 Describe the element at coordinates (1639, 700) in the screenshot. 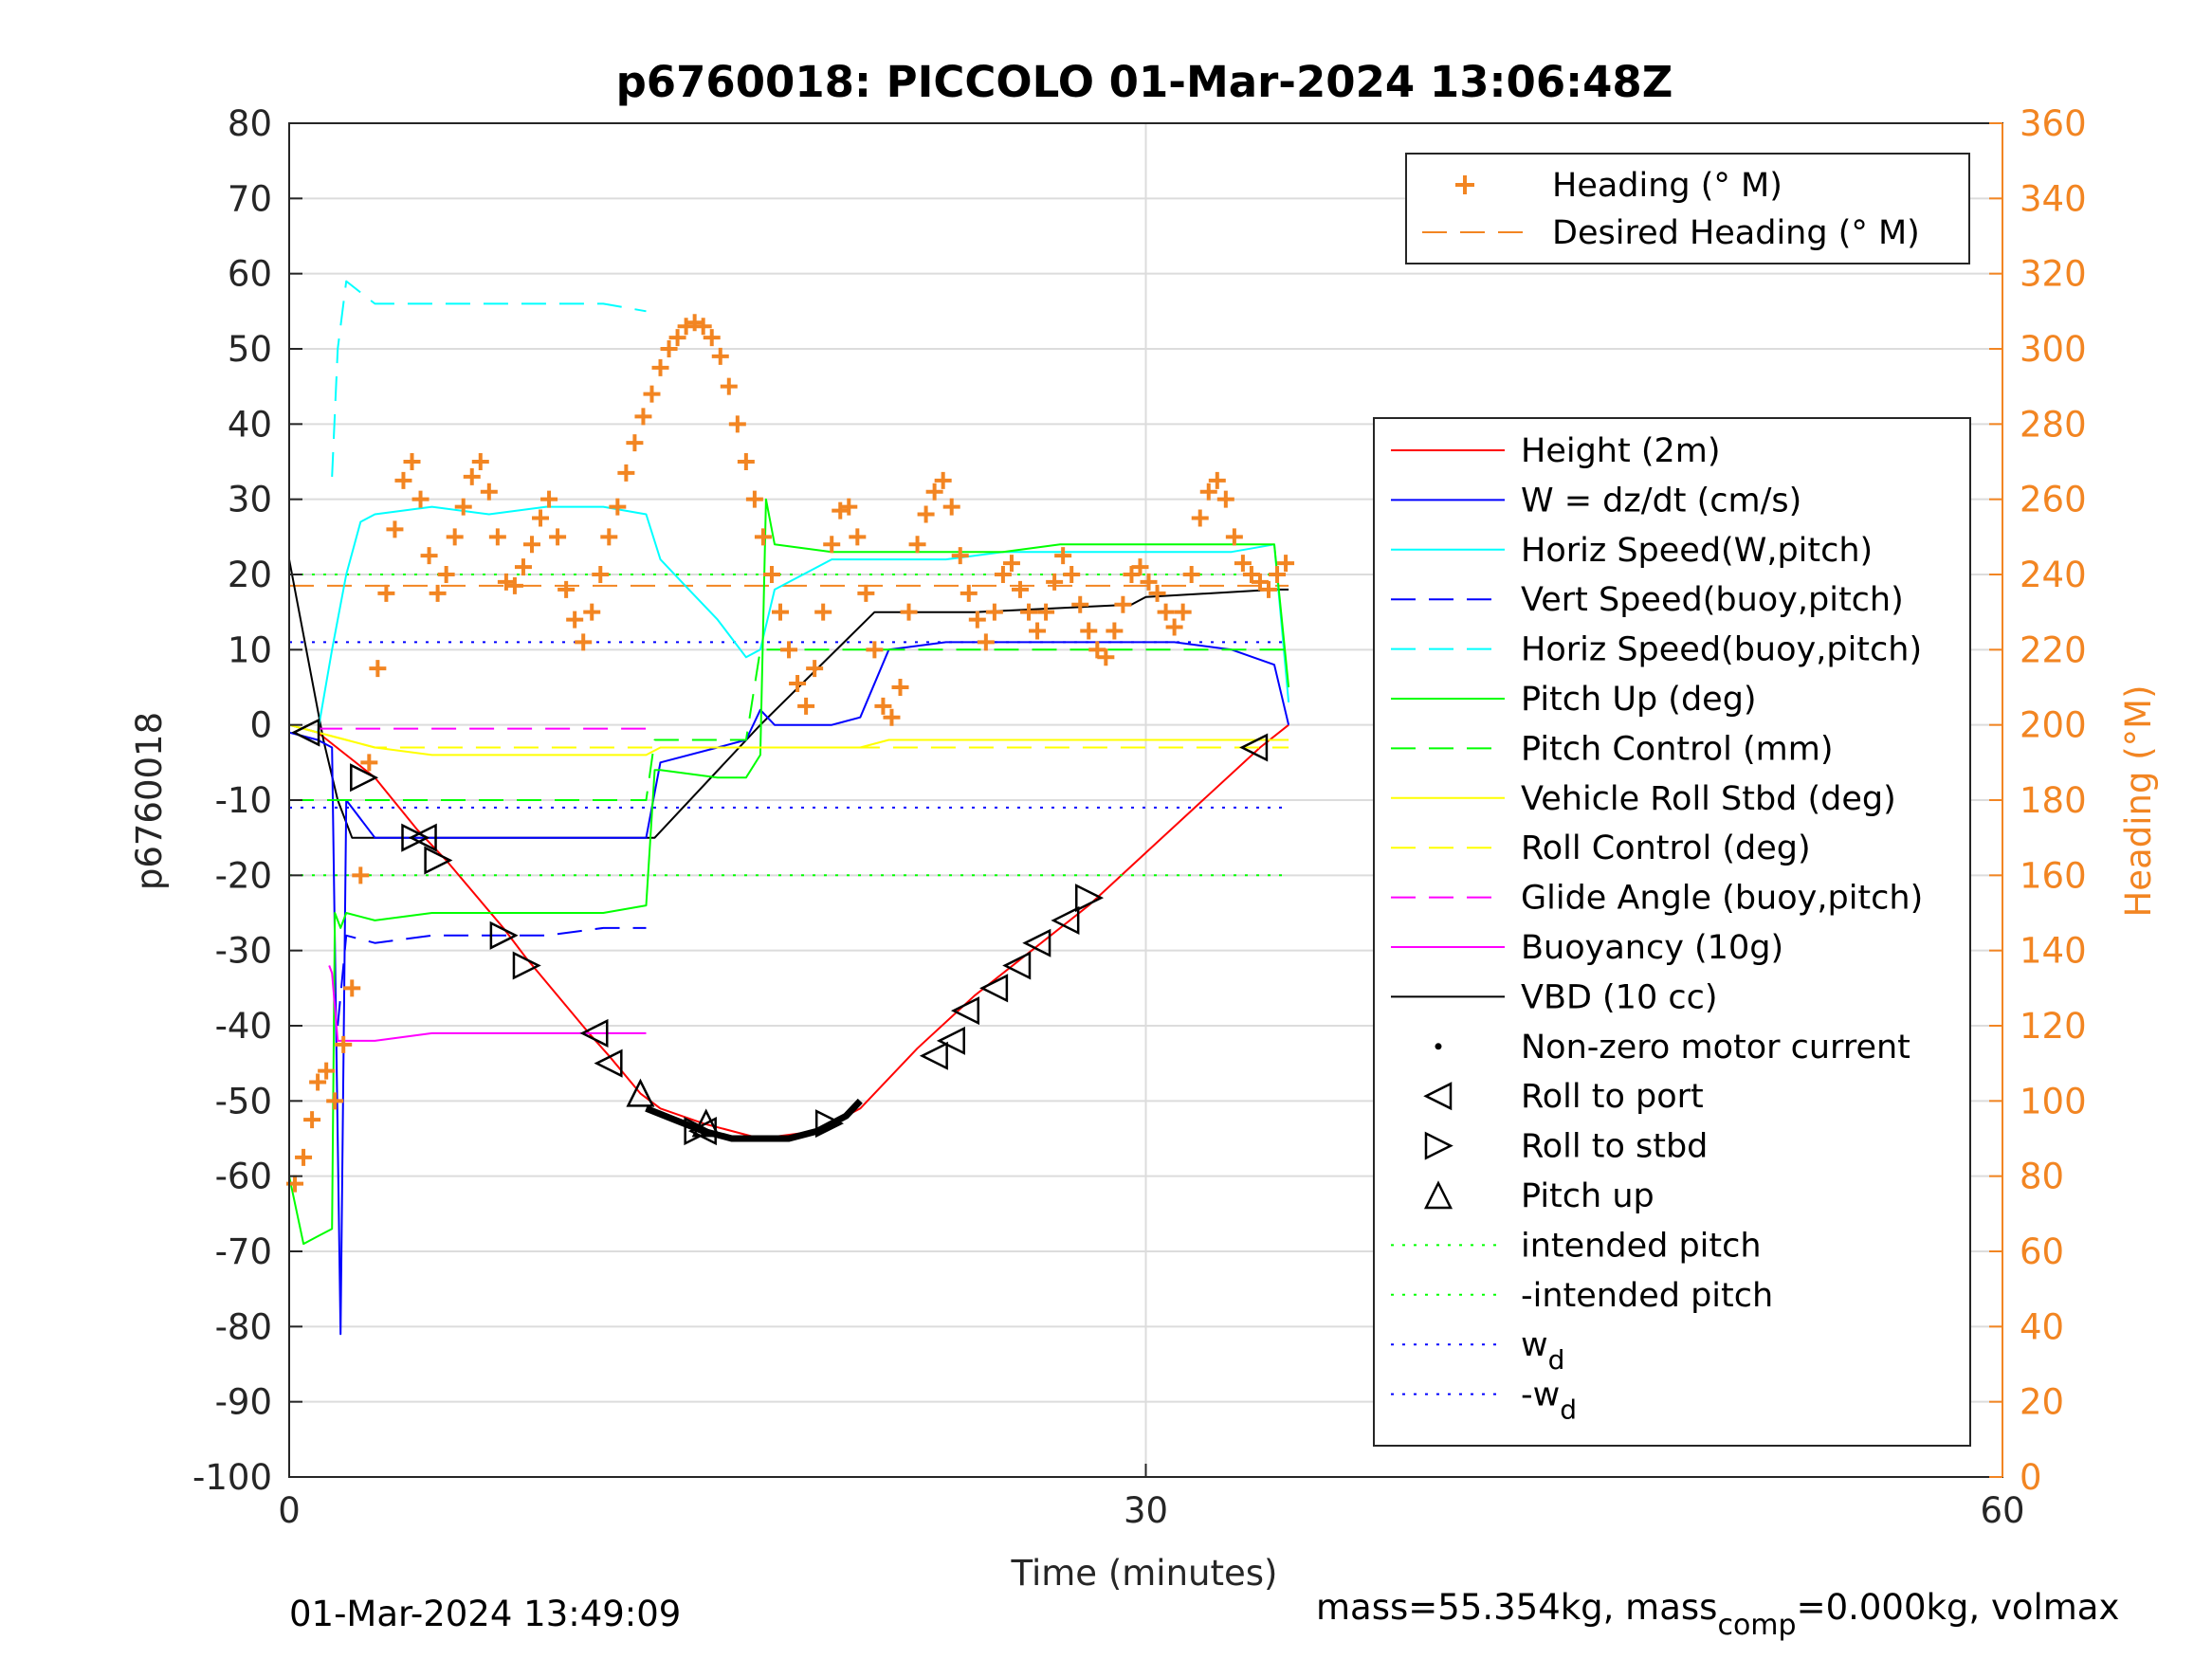

I see `legend-label: Pitch Up (deg)` at that location.